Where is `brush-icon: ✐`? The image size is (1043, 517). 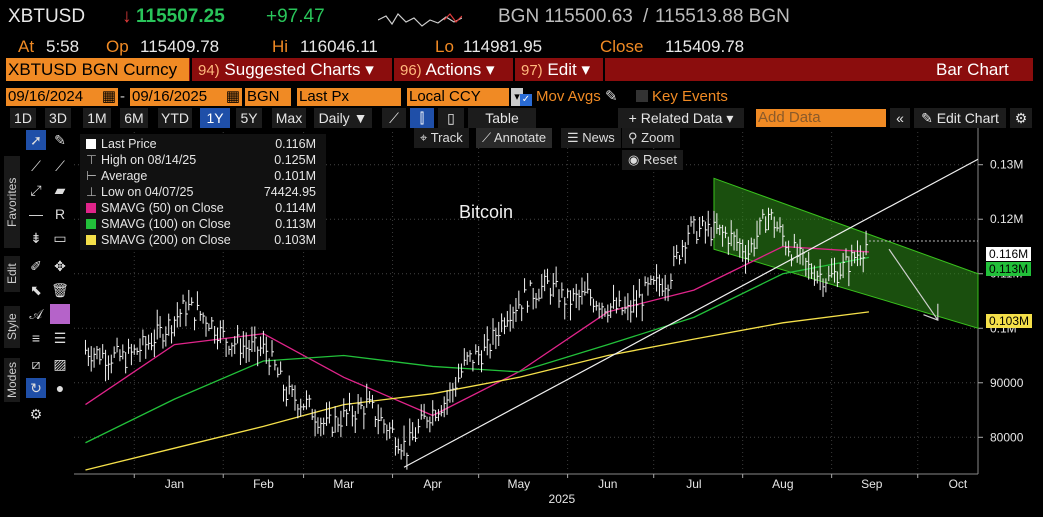 brush-icon: ✐ is located at coordinates (36, 266).